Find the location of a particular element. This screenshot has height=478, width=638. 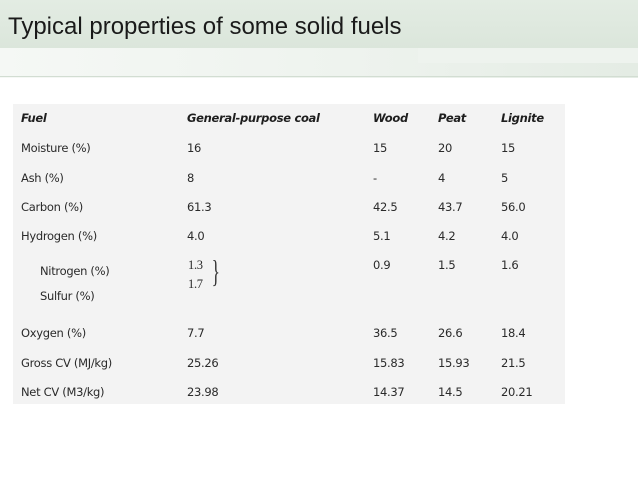

cell-lignite: 21.5 is located at coordinates (513, 363).